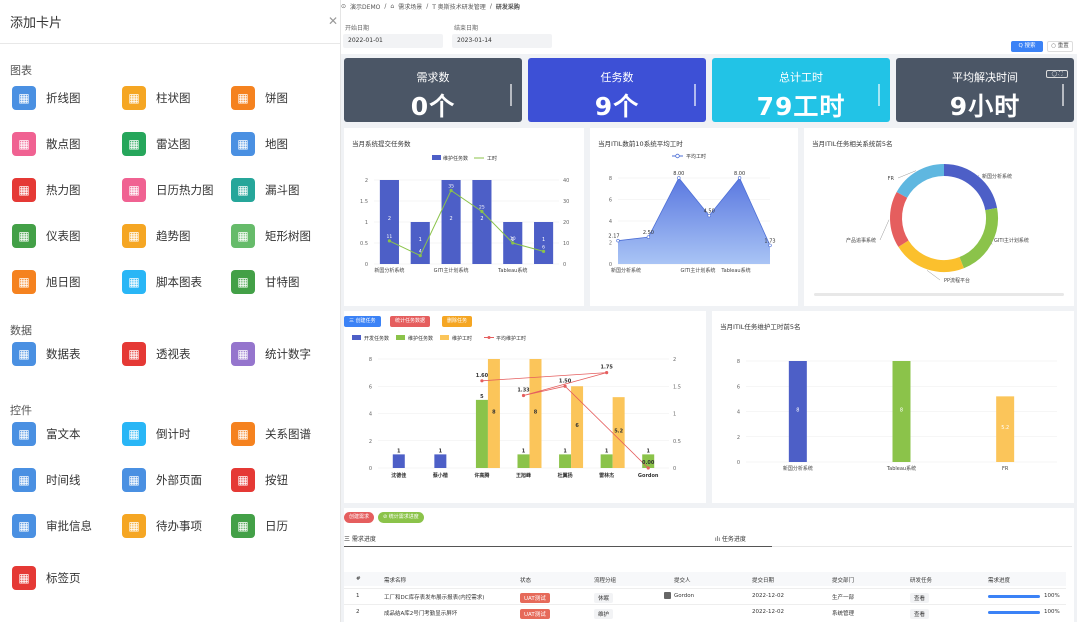 The height and width of the screenshot is (622, 1077). I want to click on card-item-heatmap: ▦ 热力图, so click(46, 190).